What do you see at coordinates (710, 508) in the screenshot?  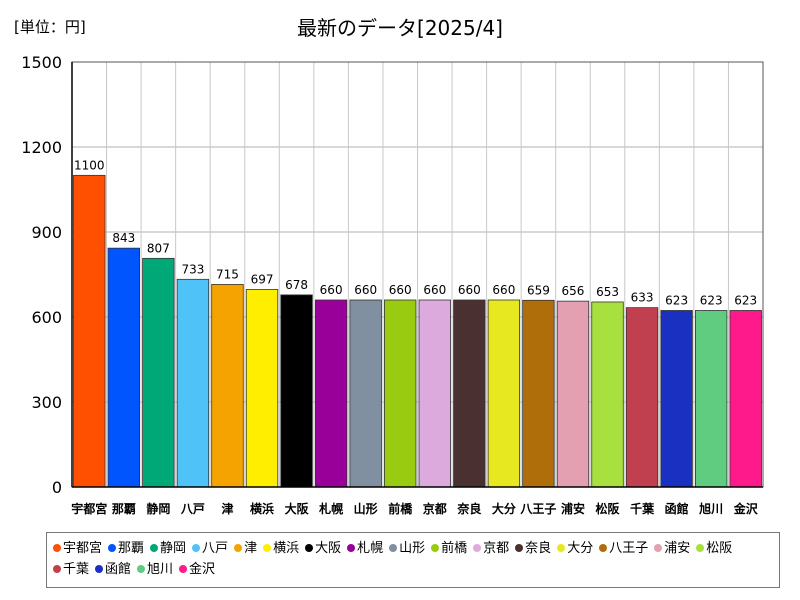 I see `x-tick-label: 旭川` at bounding box center [710, 508].